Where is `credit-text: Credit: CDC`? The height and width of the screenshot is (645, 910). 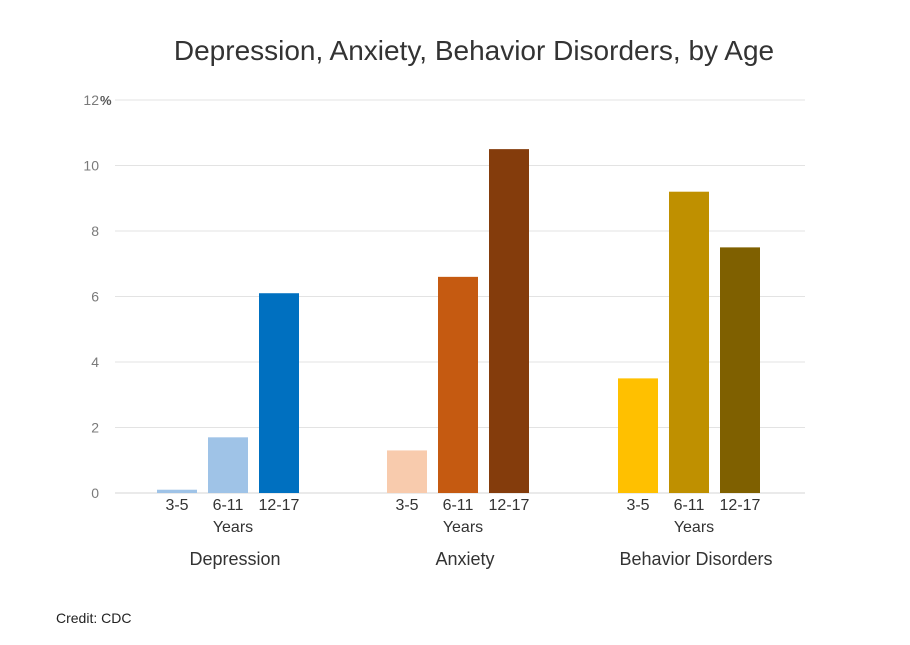 credit-text: Credit: CDC is located at coordinates (94, 618).